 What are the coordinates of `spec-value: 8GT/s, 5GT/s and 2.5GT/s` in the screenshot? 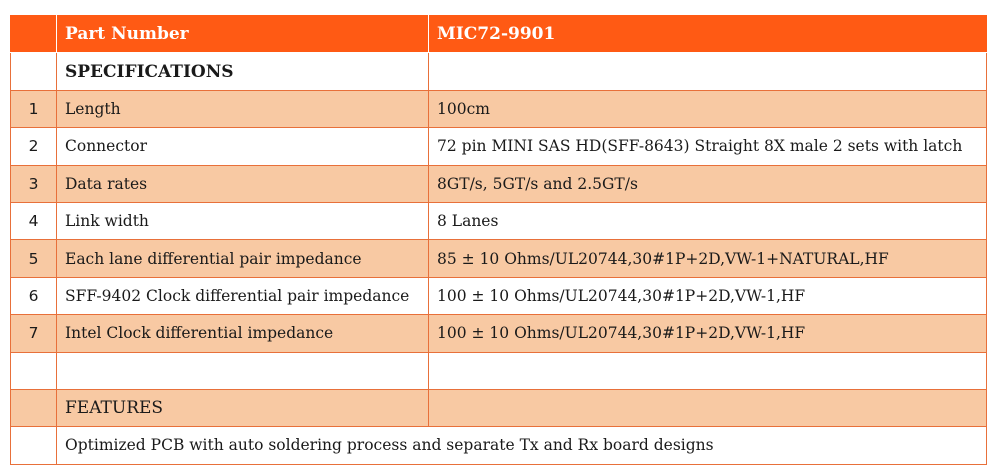 It's located at (707, 183).